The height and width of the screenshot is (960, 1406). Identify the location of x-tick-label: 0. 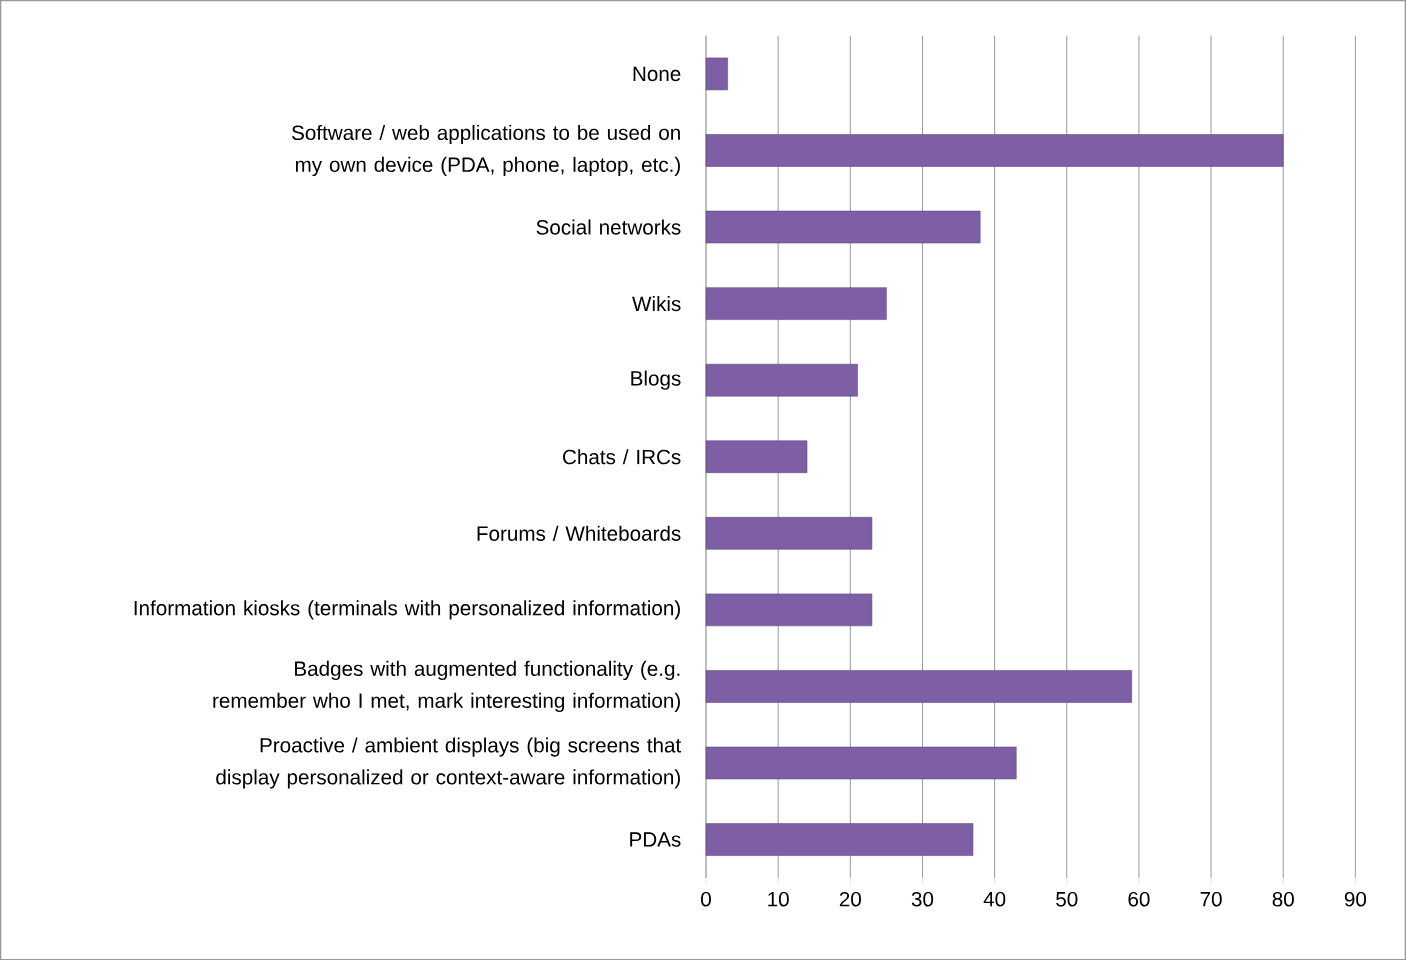
(706, 899).